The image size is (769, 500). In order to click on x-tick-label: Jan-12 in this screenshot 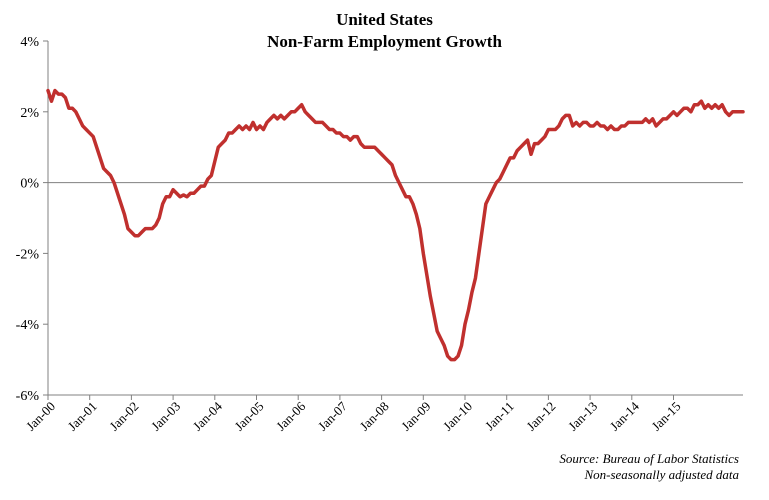, I will do `click(540, 416)`.